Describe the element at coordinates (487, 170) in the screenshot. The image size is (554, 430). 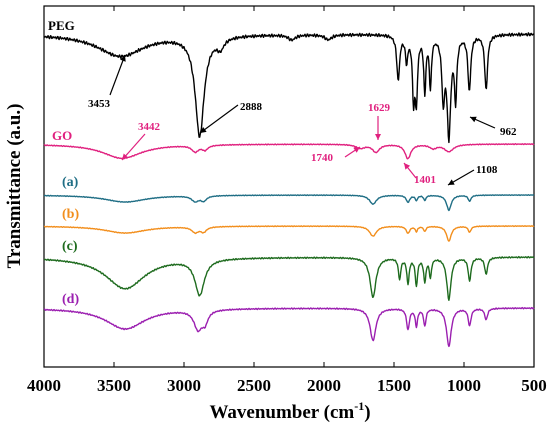
I see `annotation-7: 1108` at that location.